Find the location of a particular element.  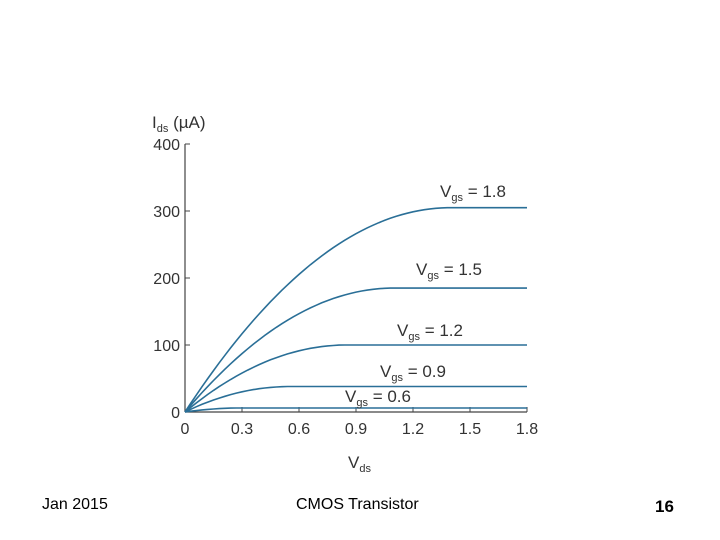

y-tick-label: 100 is located at coordinates (166, 346).